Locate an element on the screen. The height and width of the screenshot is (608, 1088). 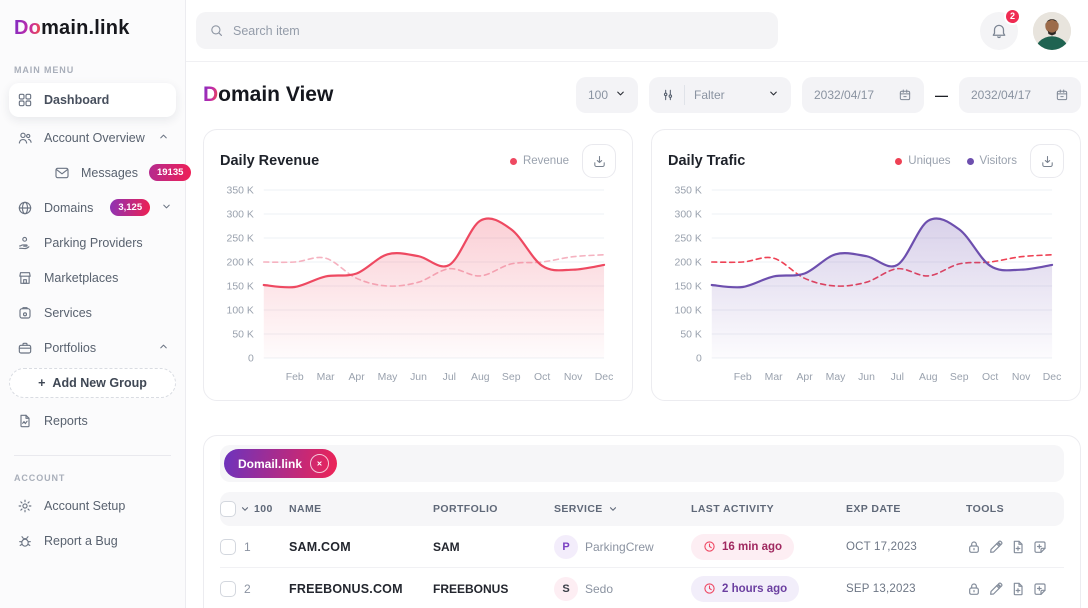
select-all-checkbox is located at coordinates (228, 509).